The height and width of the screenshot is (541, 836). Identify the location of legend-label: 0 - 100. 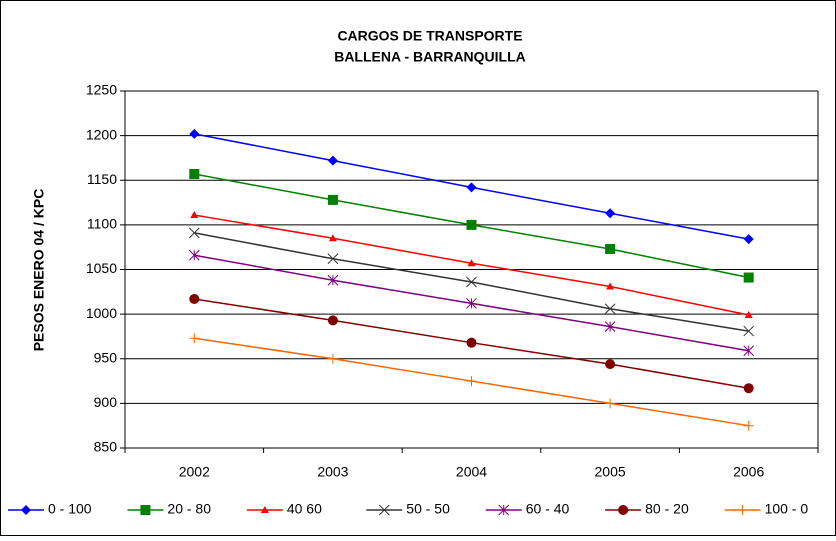
(70, 509).